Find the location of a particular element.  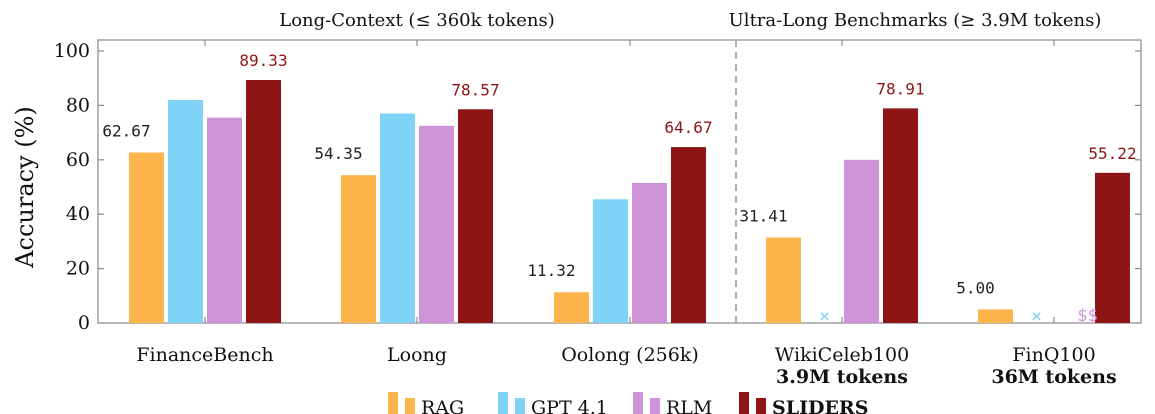

section-label: Ultra-Long Benchmarks (≥ 3.9M tokens) is located at coordinates (915, 20).